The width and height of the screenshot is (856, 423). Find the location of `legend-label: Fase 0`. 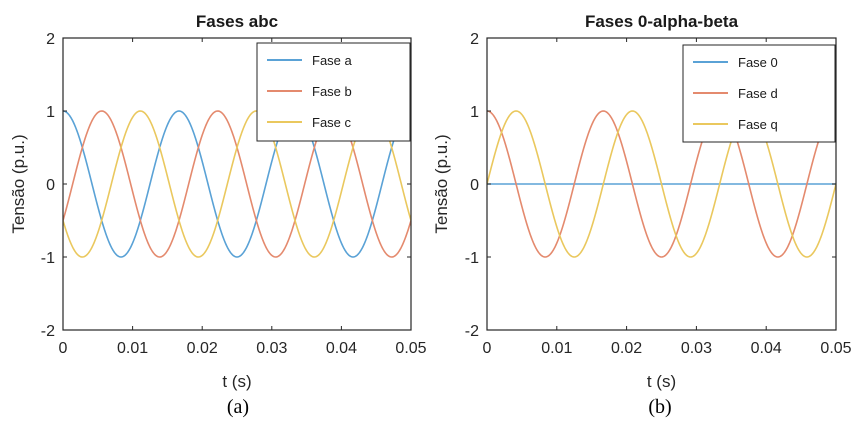

legend-label: Fase 0 is located at coordinates (758, 62).